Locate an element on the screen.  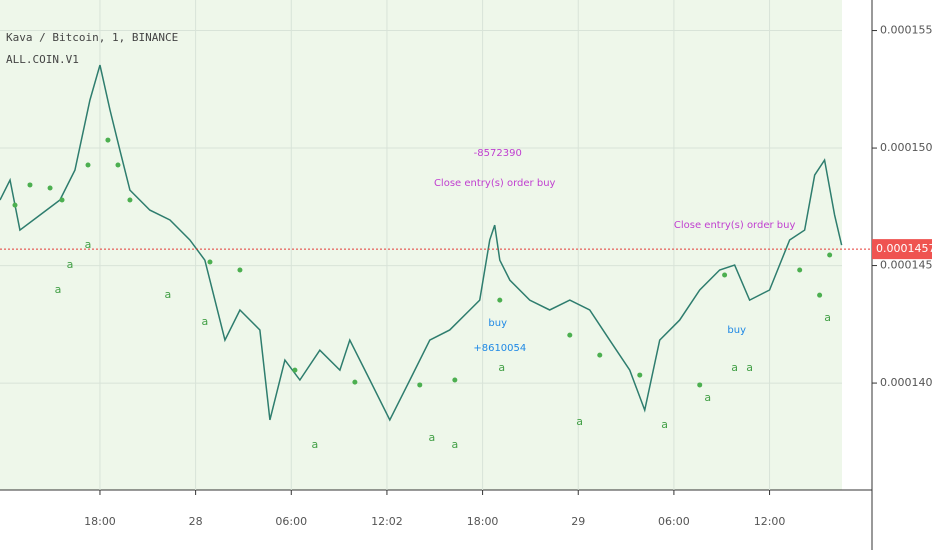
last-price-label: 0.00014570 is located at coordinates (904, 248).